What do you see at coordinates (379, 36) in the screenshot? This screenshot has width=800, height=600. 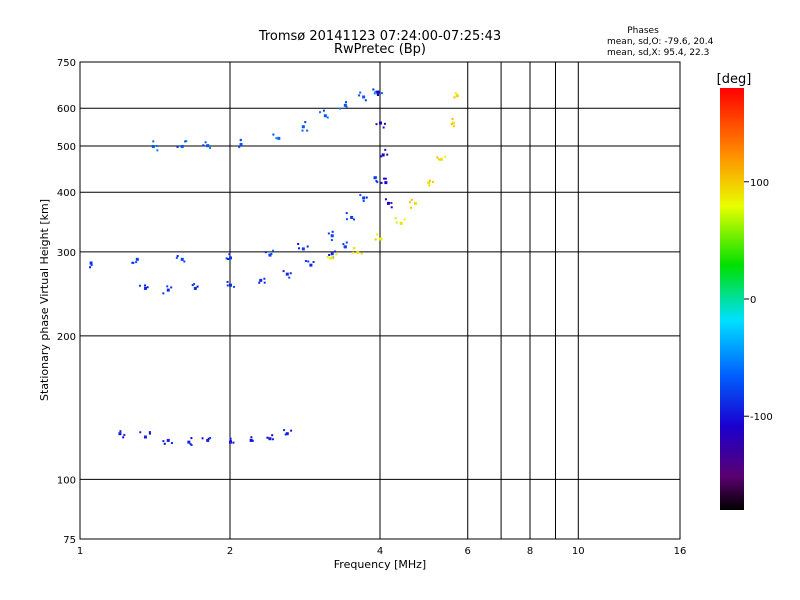 I see `chart-title: Tromsø 20141123 07:24:00-07:25:43` at bounding box center [379, 36].